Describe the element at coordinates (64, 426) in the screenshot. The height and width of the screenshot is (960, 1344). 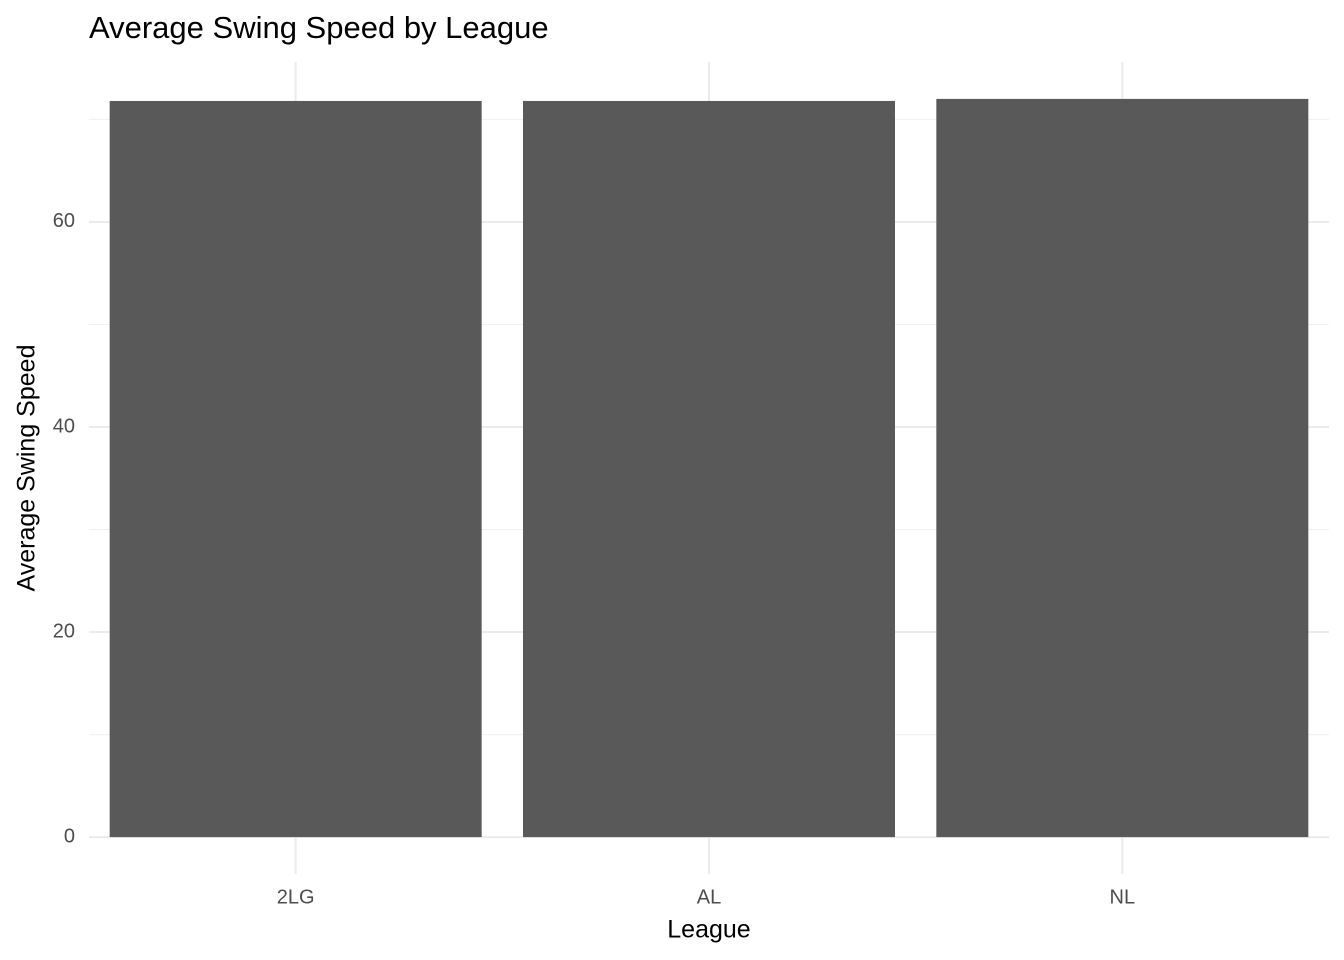
I see `y-tick-label: 40` at that location.